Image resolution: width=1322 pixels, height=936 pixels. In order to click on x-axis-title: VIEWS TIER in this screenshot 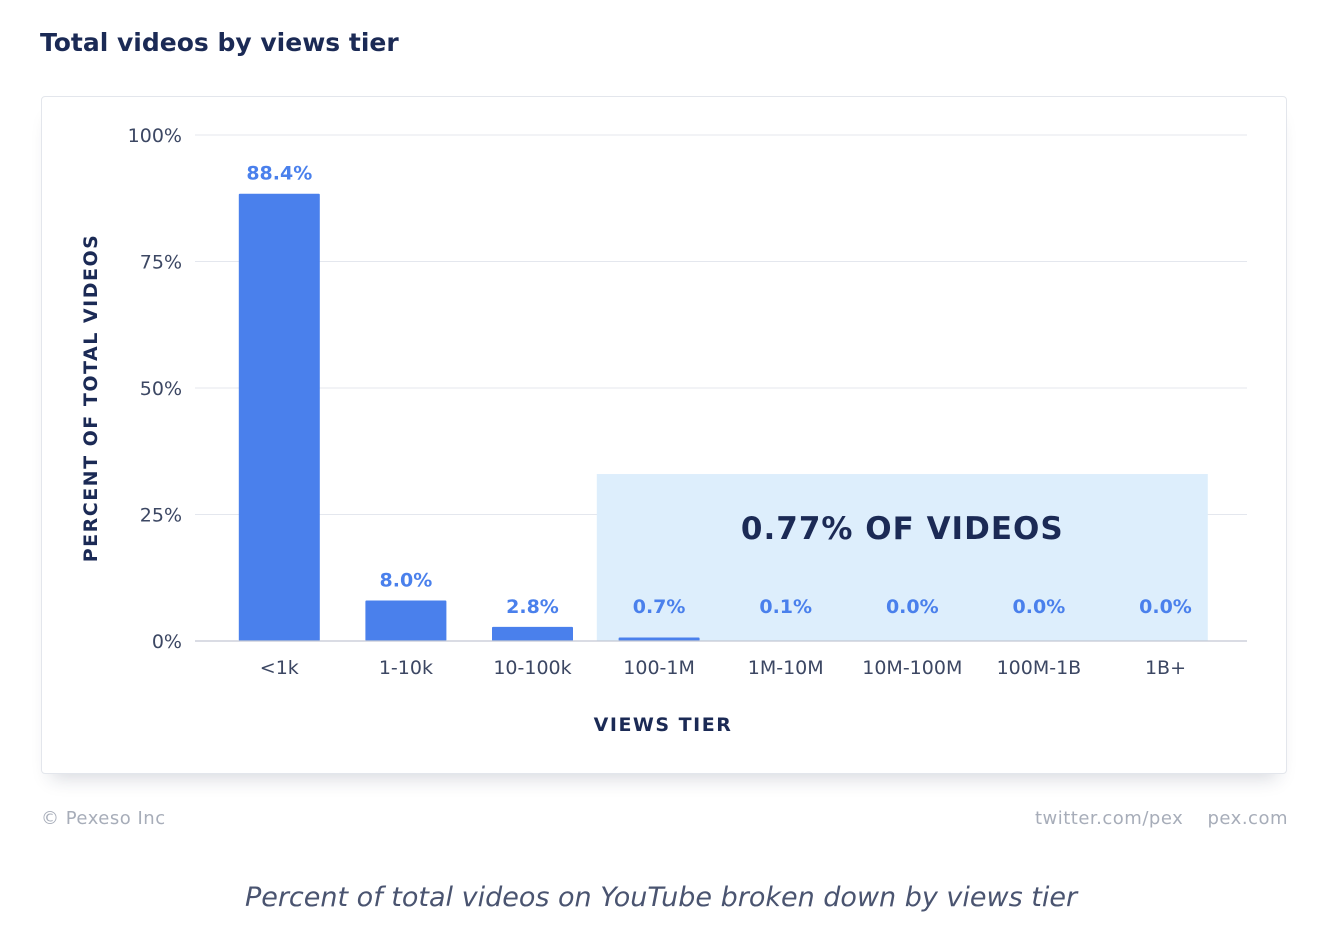, I will do `click(663, 725)`.